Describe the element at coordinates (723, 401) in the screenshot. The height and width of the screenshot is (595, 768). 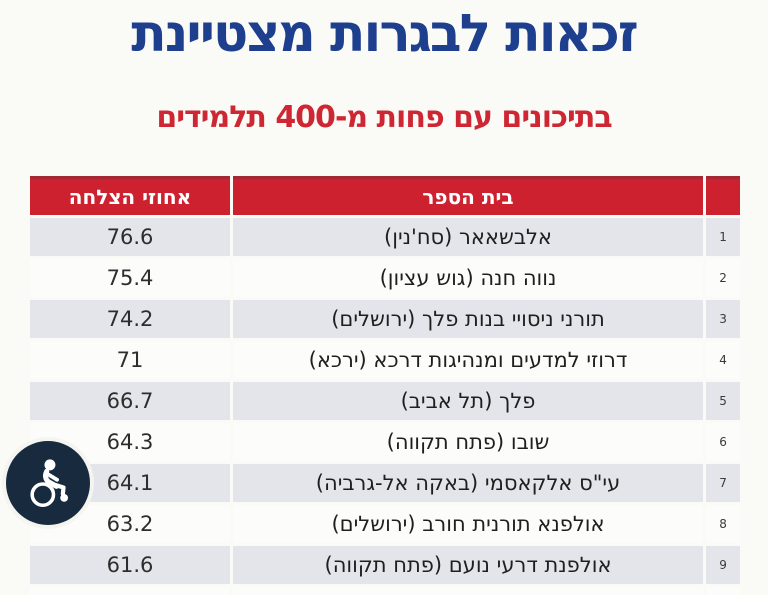
I see `rank-cell: 5` at that location.